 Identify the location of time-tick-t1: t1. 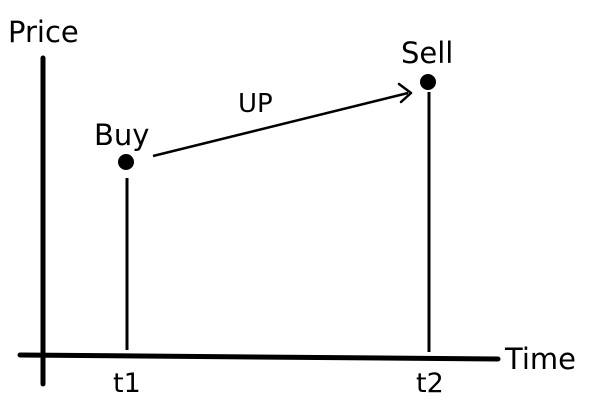
(127, 383).